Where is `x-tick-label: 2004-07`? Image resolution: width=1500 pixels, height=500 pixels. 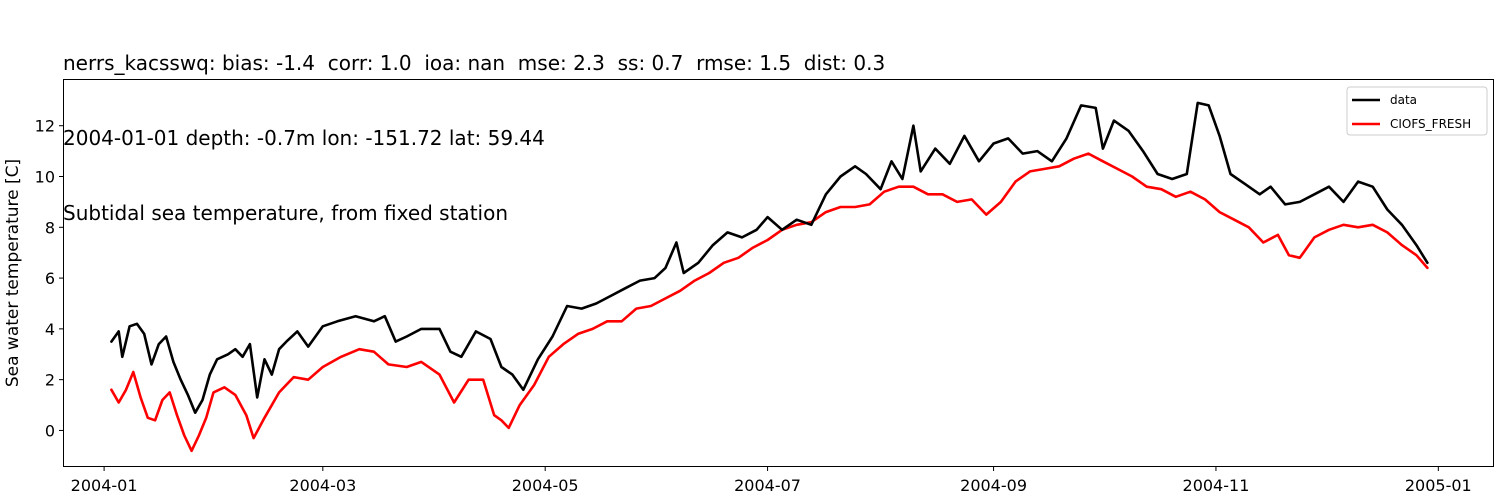 x-tick-label: 2004-07 is located at coordinates (767, 485).